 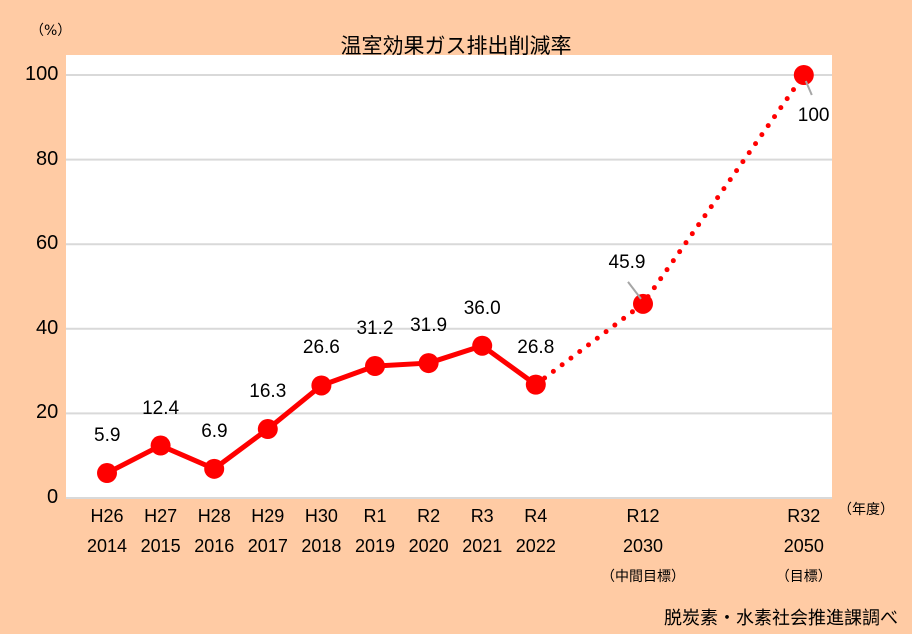 I want to click on x-tick-era: R32, so click(x=804, y=516).